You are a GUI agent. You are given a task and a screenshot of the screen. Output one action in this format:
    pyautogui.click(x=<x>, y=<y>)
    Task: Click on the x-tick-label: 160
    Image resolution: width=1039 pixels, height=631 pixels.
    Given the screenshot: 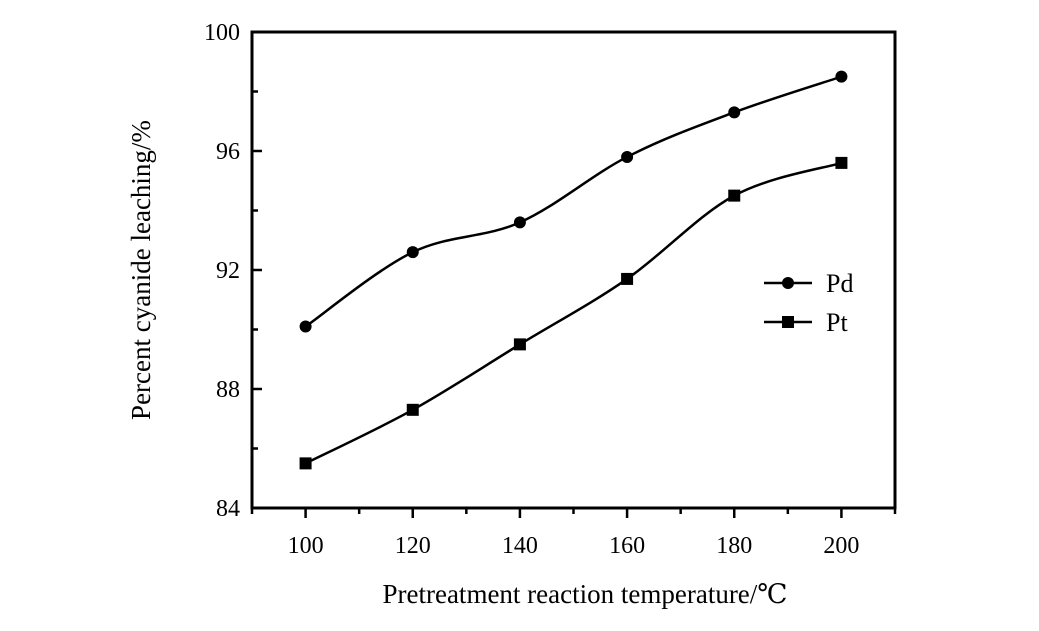 What is the action you would take?
    pyautogui.click(x=627, y=546)
    